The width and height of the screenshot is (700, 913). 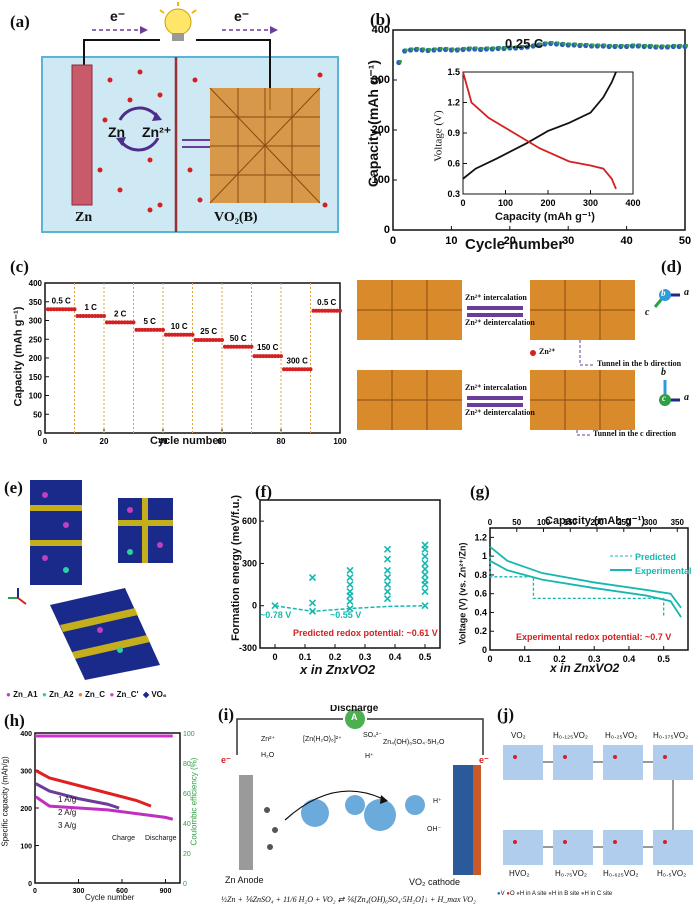 What do you see at coordinates (453, 194) in the screenshot?
I see `y-tick-label: 0.3` at bounding box center [453, 194].